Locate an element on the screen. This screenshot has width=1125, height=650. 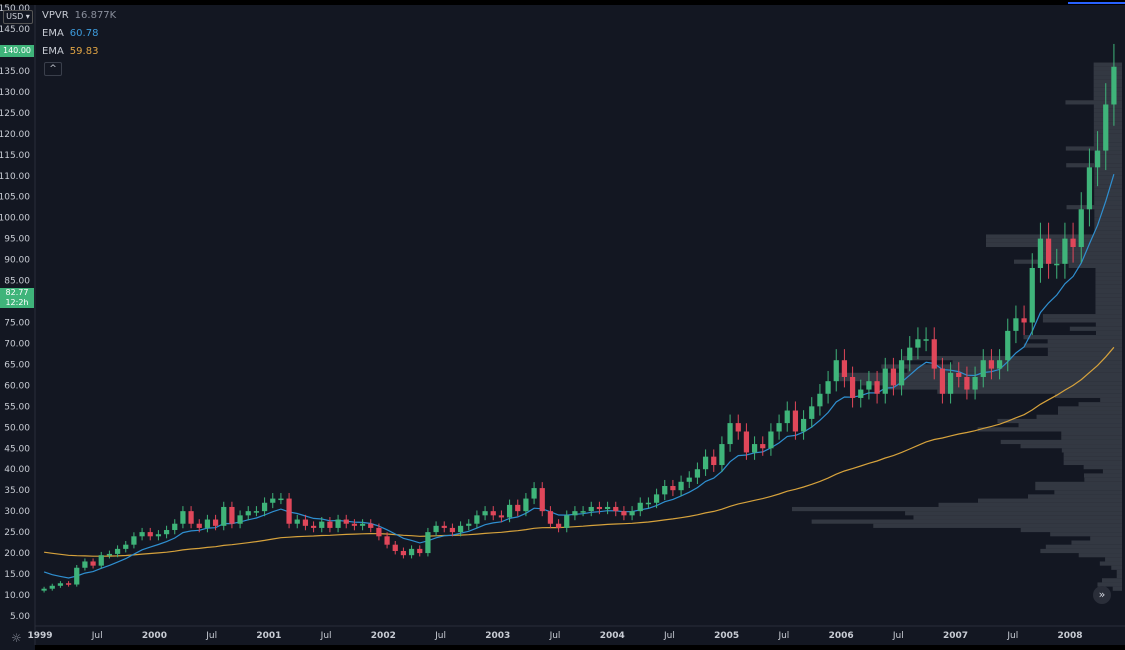
collapse-legend-button: ^ is located at coordinates (53, 69).